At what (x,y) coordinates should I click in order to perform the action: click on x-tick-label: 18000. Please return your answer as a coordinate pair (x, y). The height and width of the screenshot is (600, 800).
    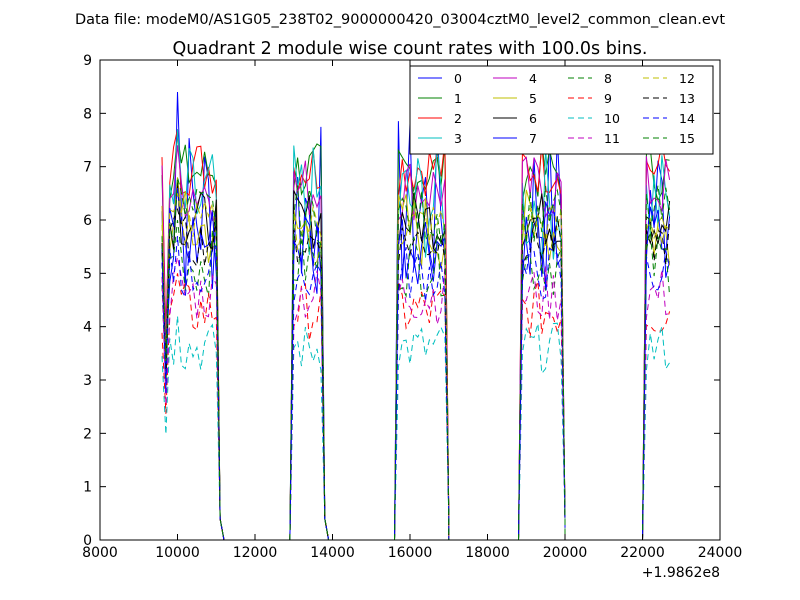
    Looking at the image, I should click on (487, 553).